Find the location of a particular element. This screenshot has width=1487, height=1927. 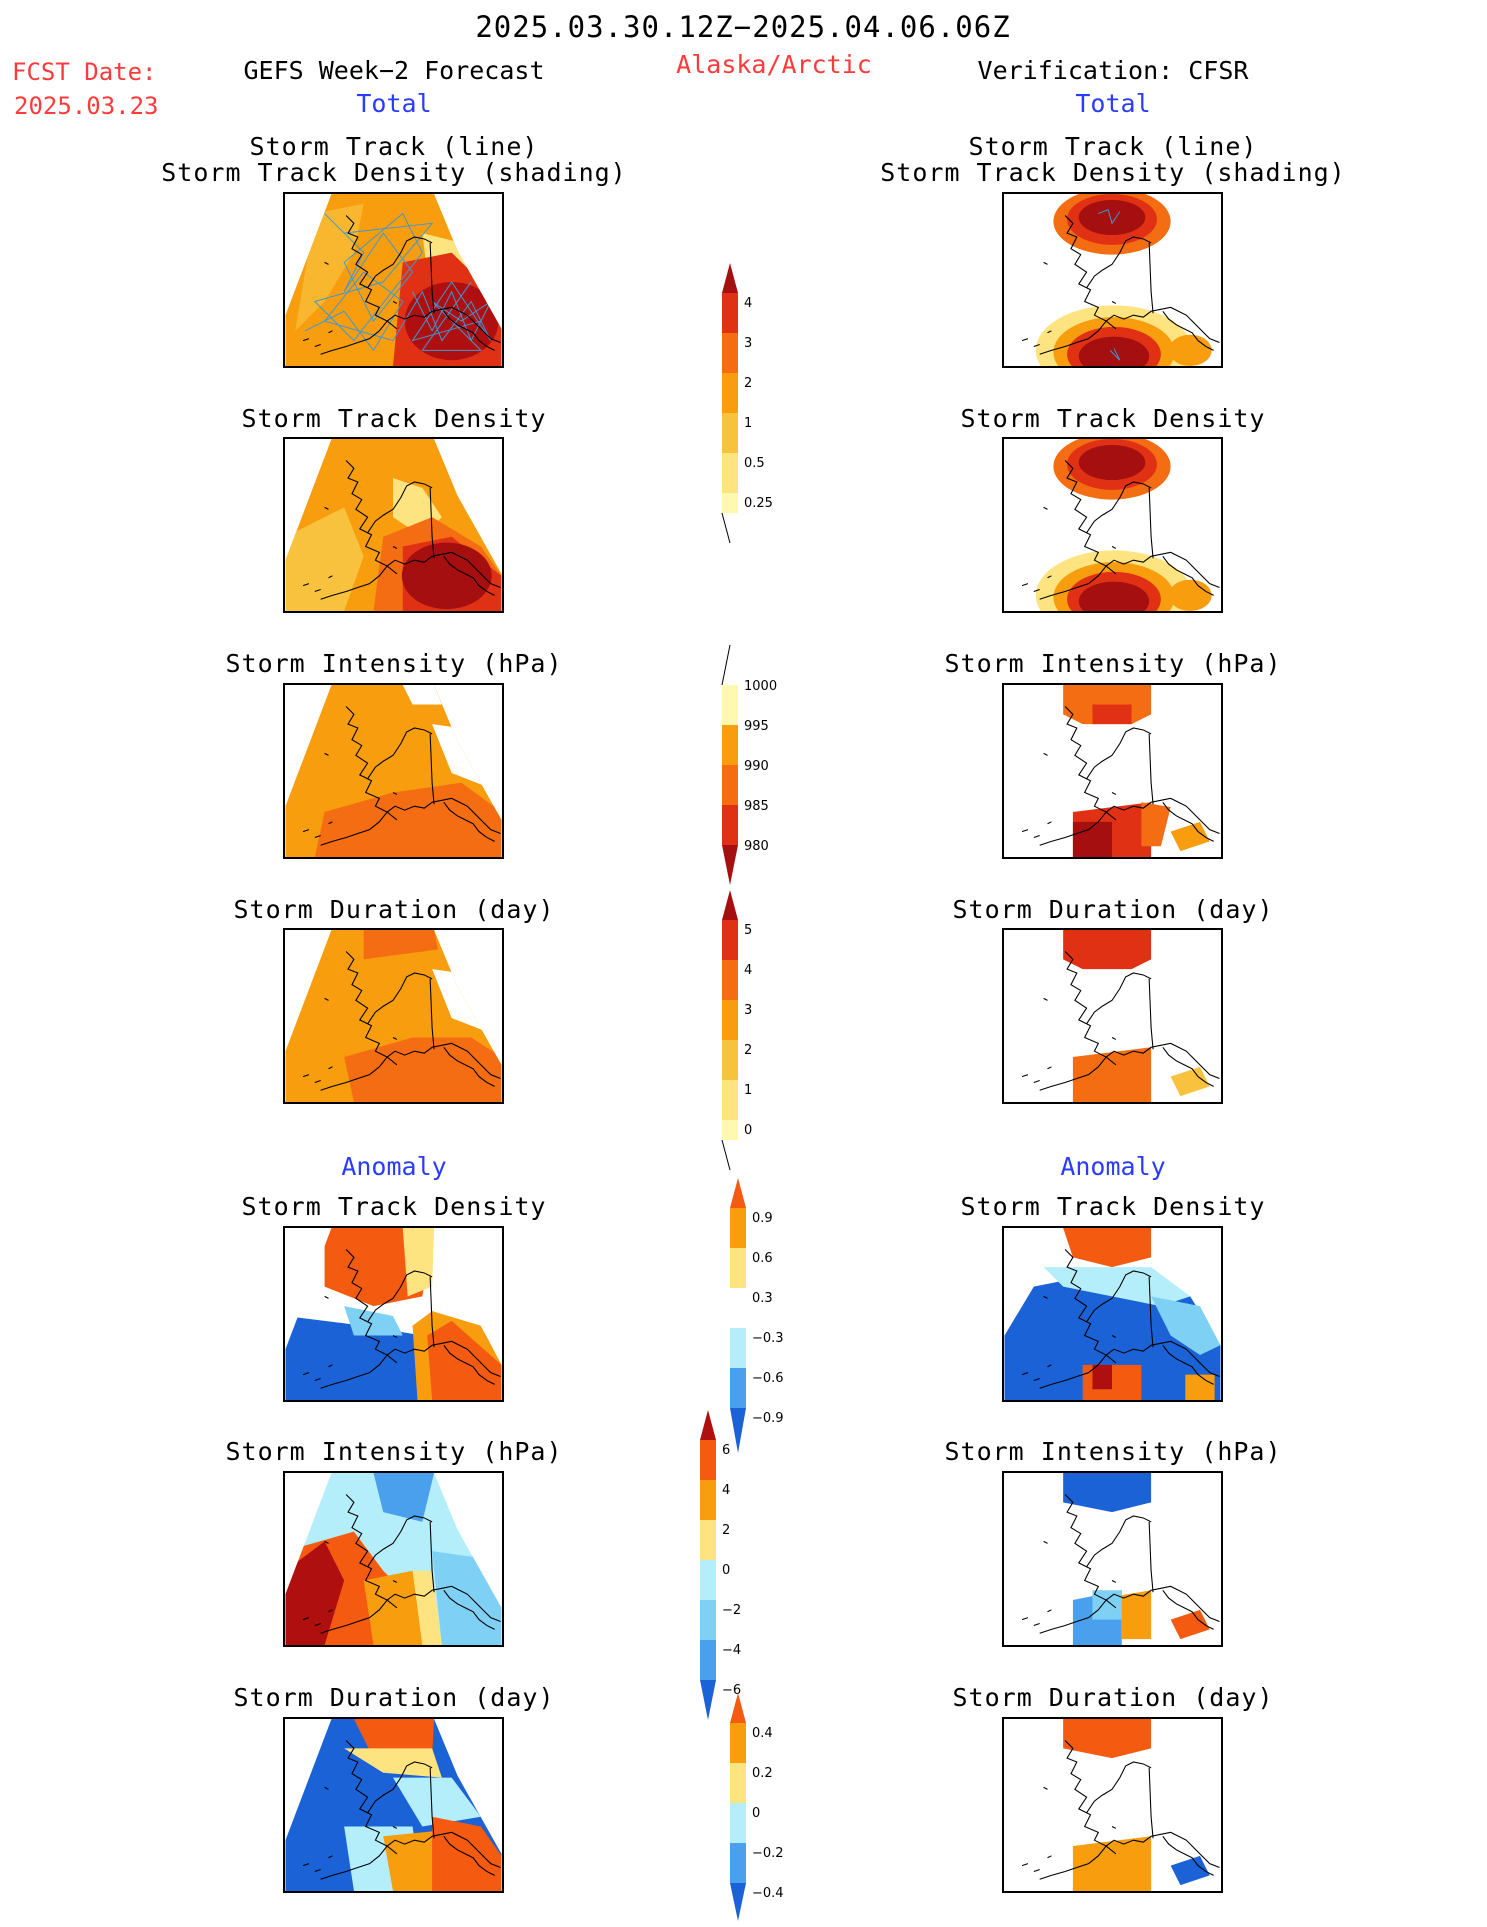

cbar-tick: 6 is located at coordinates (726, 1450).